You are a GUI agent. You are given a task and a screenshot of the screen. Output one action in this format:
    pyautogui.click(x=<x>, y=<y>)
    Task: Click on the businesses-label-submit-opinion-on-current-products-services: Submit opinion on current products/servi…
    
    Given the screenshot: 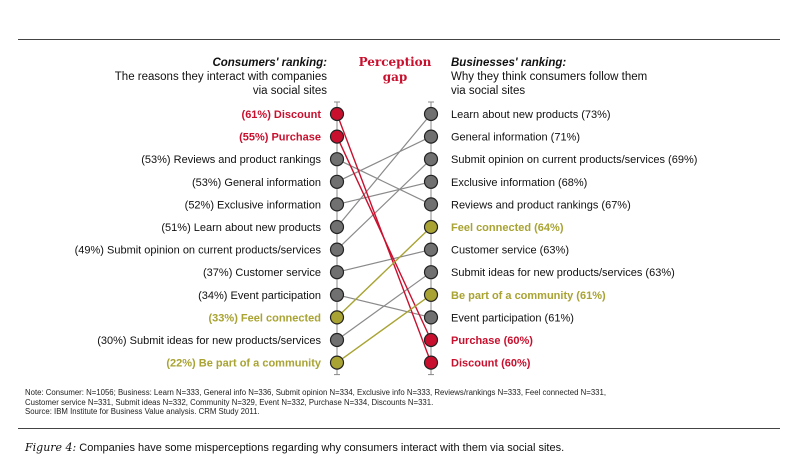 What is the action you would take?
    pyautogui.click(x=574, y=160)
    